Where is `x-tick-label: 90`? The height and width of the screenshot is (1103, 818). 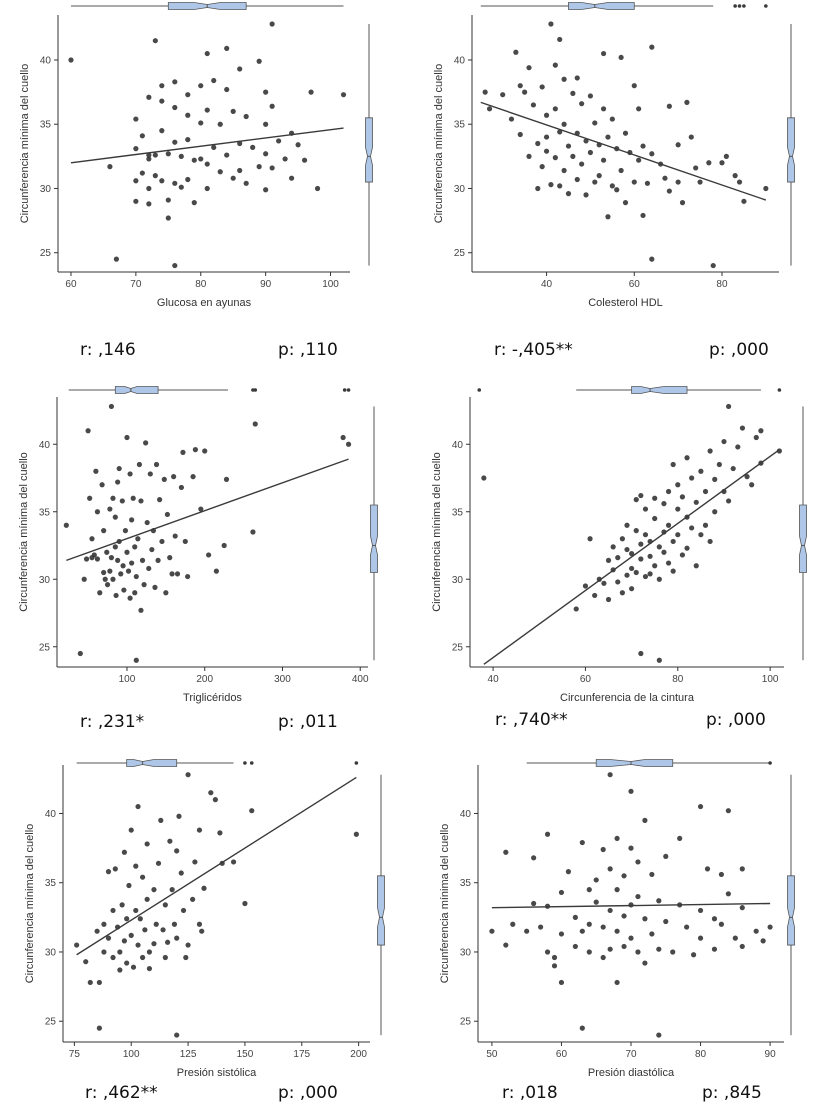
x-tick-label: 90 is located at coordinates (266, 284).